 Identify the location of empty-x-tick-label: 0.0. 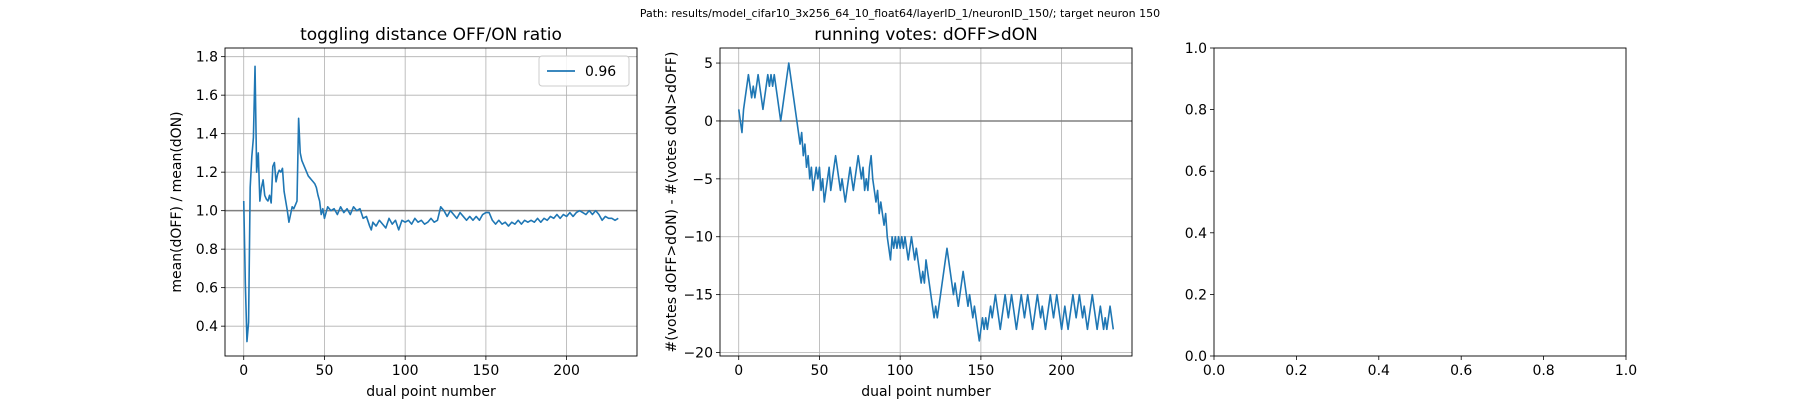
(1214, 371).